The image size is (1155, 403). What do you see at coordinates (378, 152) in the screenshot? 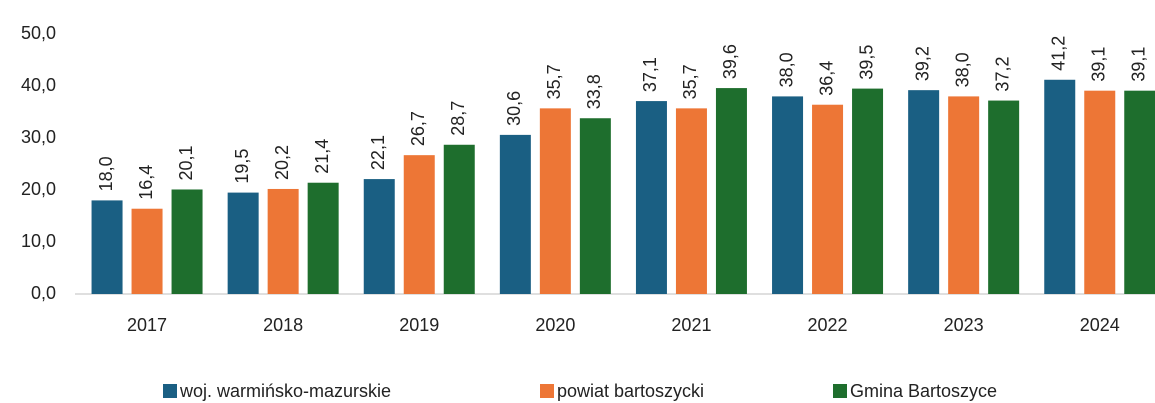
I see `value-label: 22,1` at bounding box center [378, 152].